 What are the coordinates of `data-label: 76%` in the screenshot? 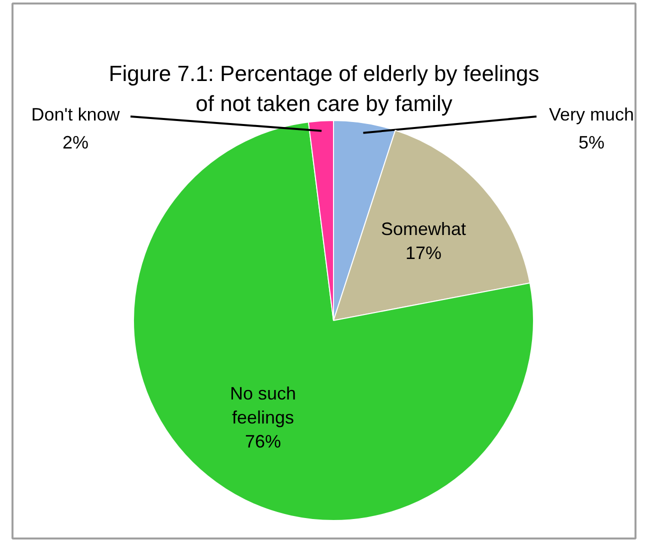 It's located at (262, 442).